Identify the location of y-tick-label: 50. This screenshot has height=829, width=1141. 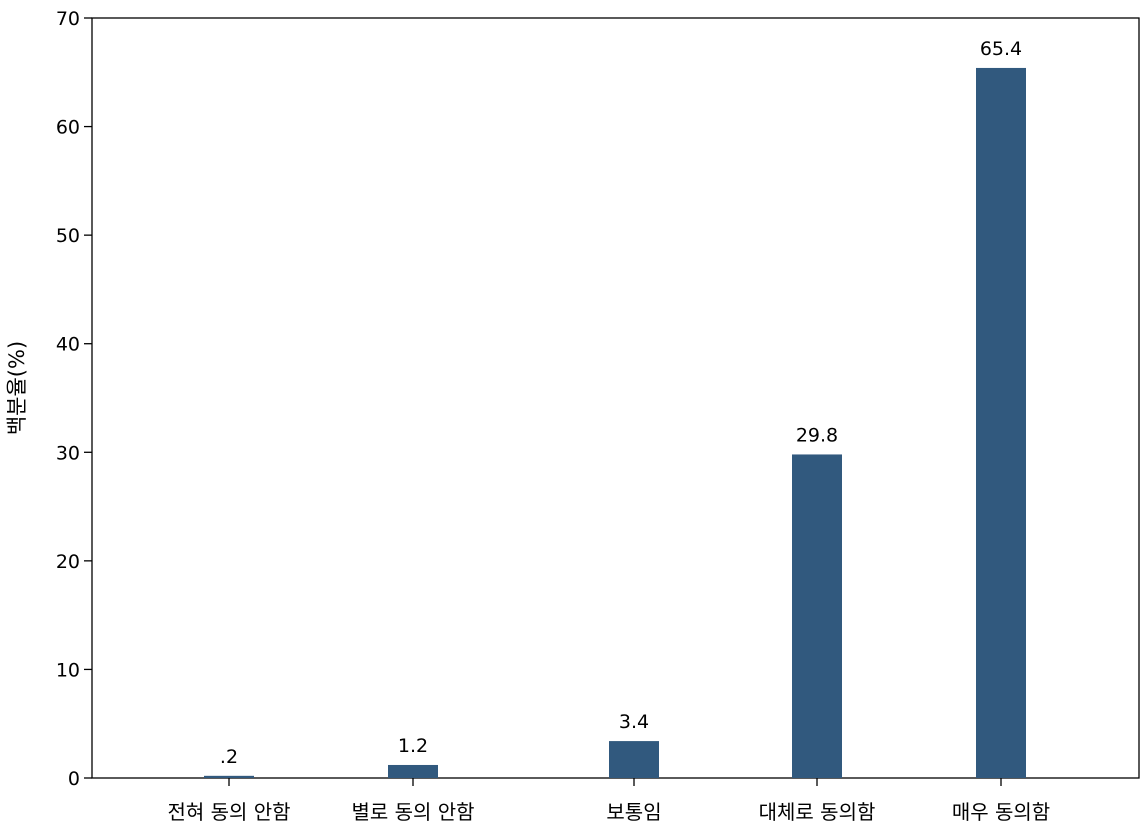
(68, 236).